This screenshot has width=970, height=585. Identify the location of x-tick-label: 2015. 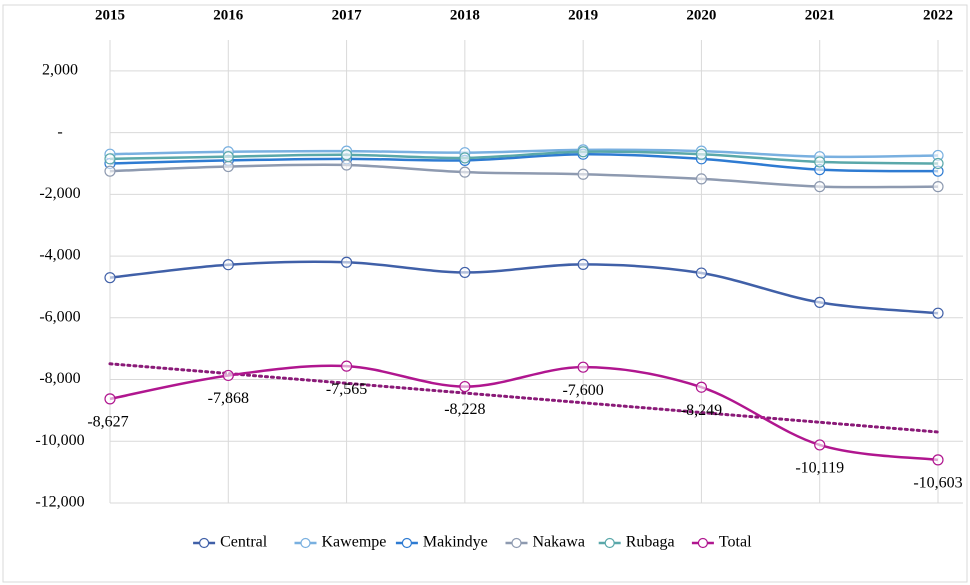
(110, 15).